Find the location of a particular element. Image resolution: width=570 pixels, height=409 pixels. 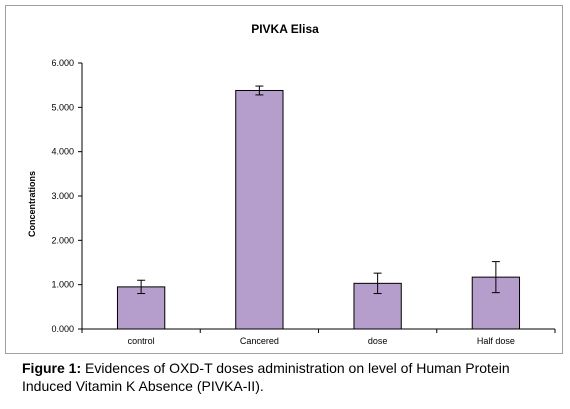

y-tick-label: 6.000 is located at coordinates (62, 63).